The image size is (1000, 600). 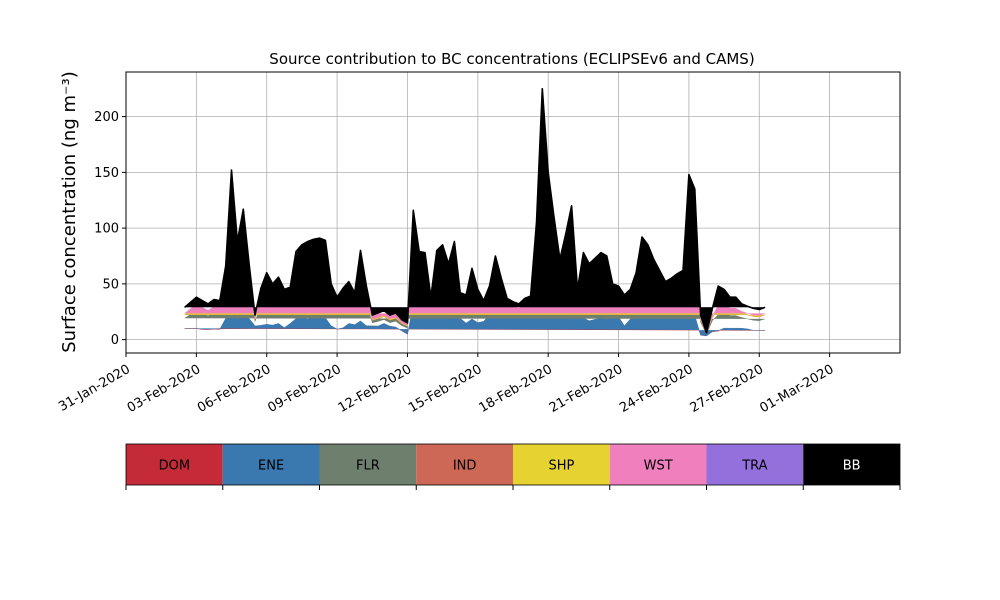 I want to click on legend-label-ene: ENE, so click(x=271, y=466).